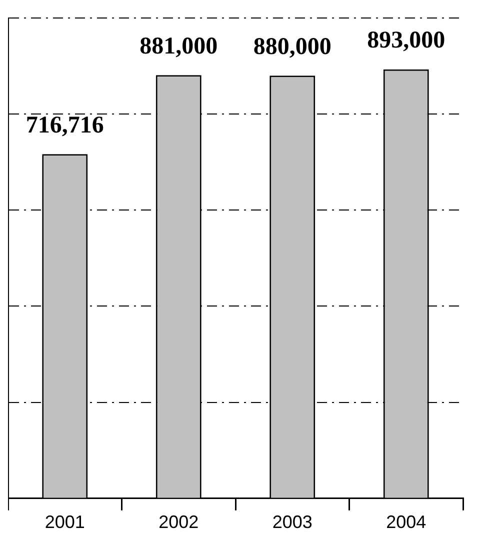  What do you see at coordinates (65, 125) in the screenshot?
I see `data-label: 716,716` at bounding box center [65, 125].